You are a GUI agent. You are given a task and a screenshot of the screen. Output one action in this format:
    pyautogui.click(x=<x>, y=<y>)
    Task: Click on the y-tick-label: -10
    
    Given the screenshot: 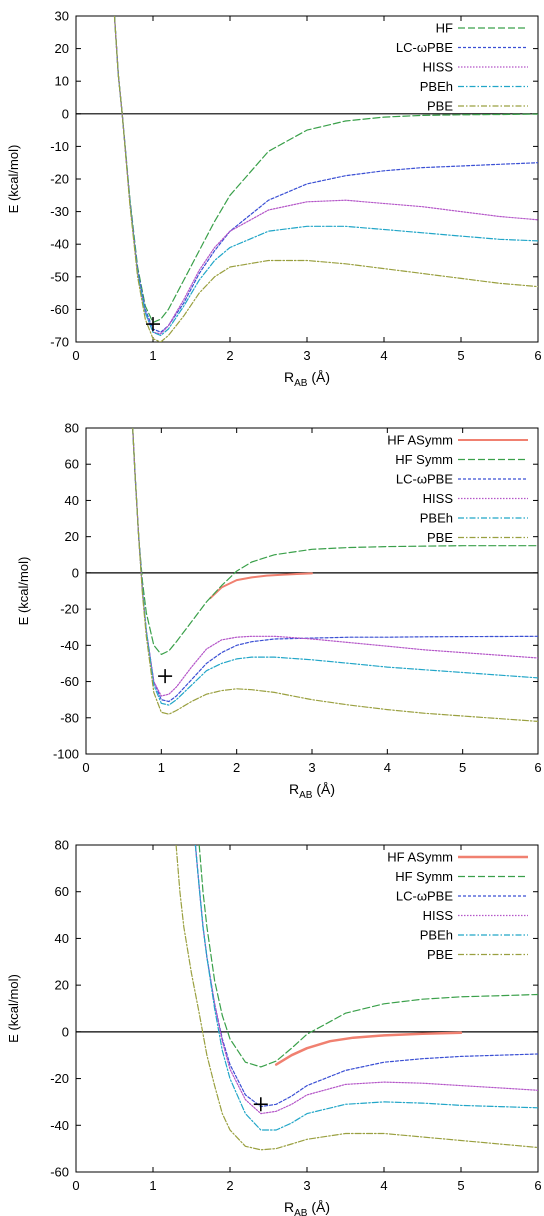 What is the action you would take?
    pyautogui.click(x=59, y=146)
    